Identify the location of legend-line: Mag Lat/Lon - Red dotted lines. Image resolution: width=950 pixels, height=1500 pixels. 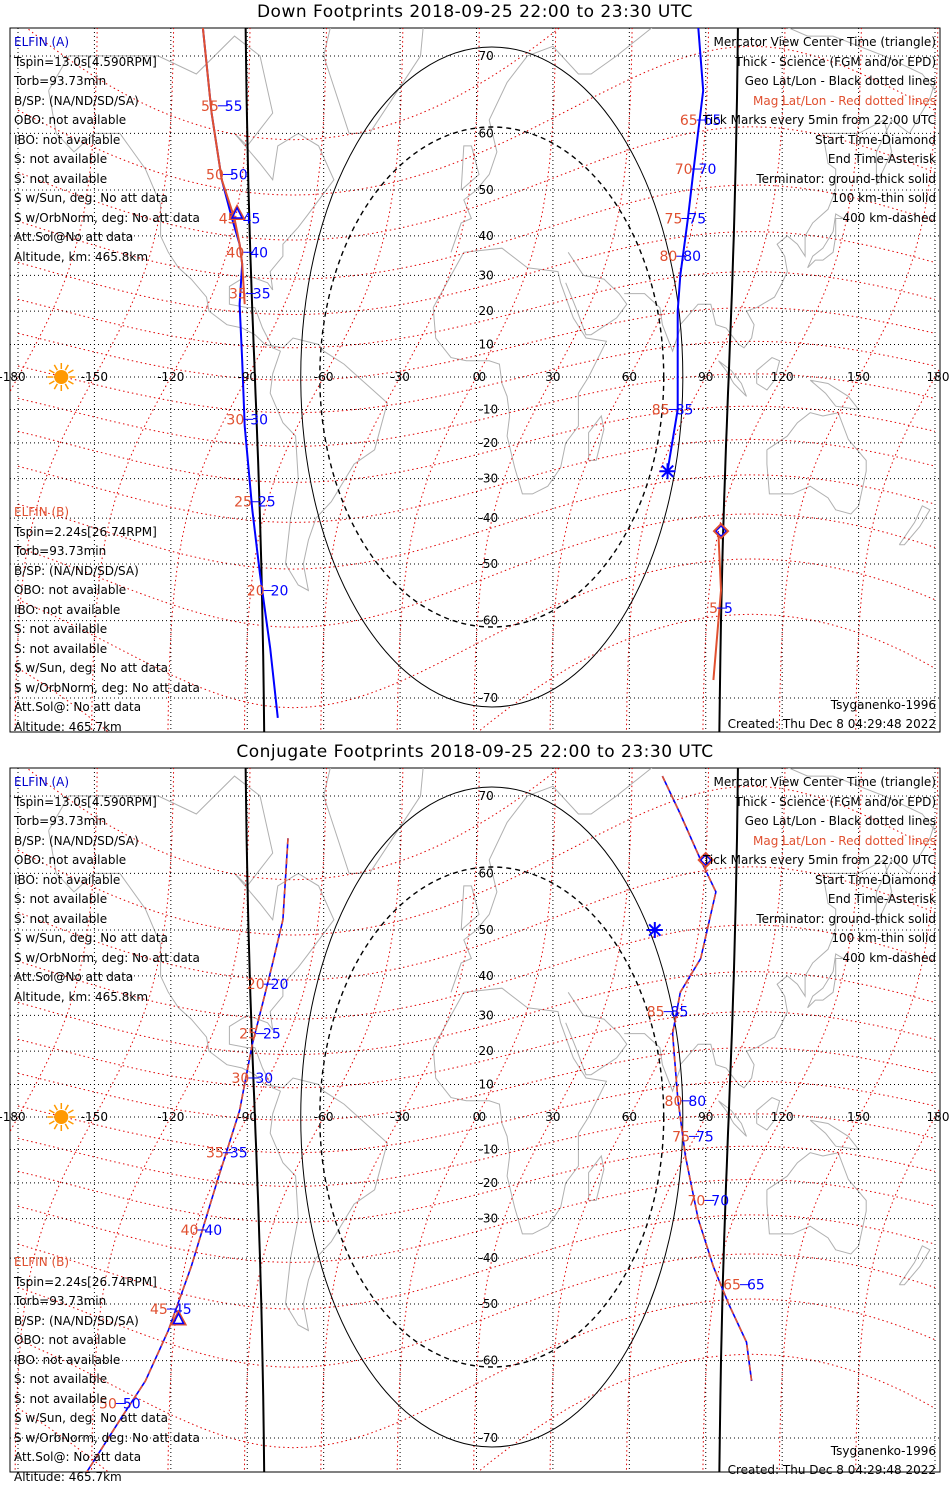
(844, 840).